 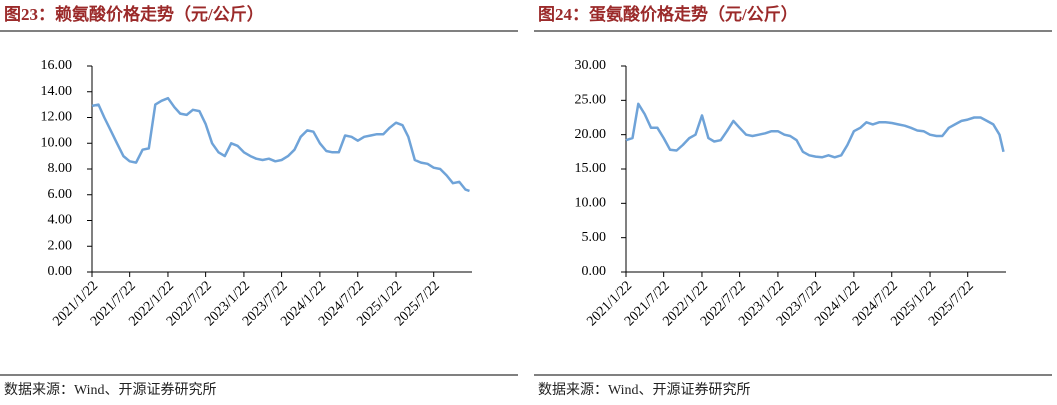 I want to click on y-tick-label: 12.00, so click(x=57, y=117).